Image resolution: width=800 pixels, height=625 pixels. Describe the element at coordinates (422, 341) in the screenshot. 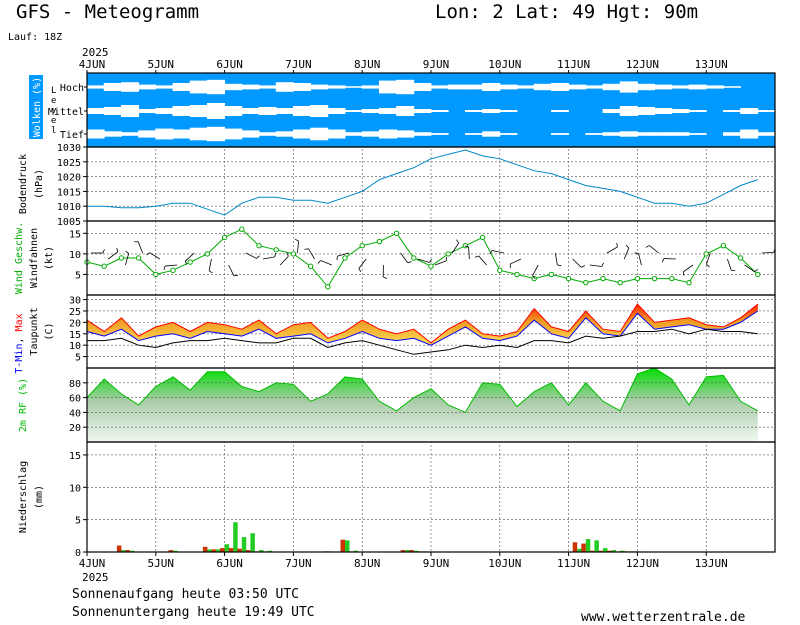

I see `dewpoint-line` at that location.